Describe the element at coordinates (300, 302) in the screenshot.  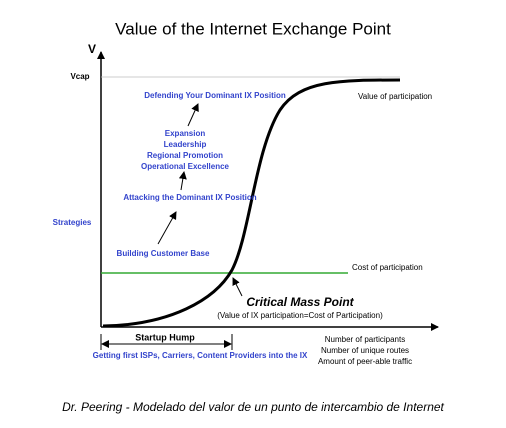
I see `critical-mass-title: Critical Mass Point` at that location.